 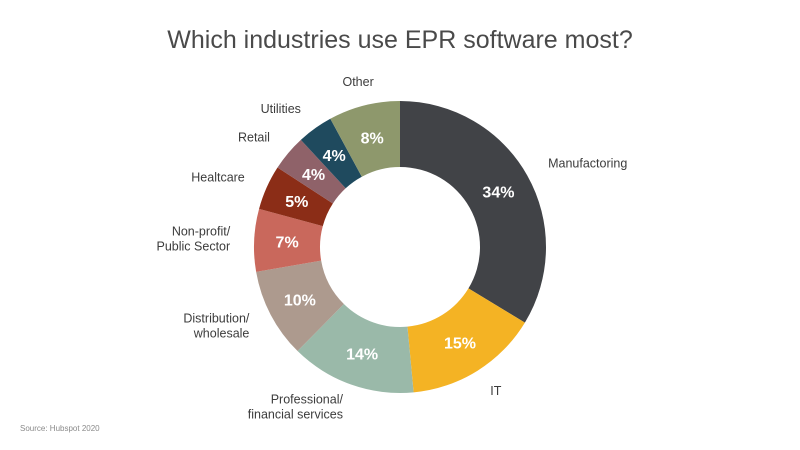 I want to click on source-note: Source: Hubspot 2020, so click(x=60, y=428).